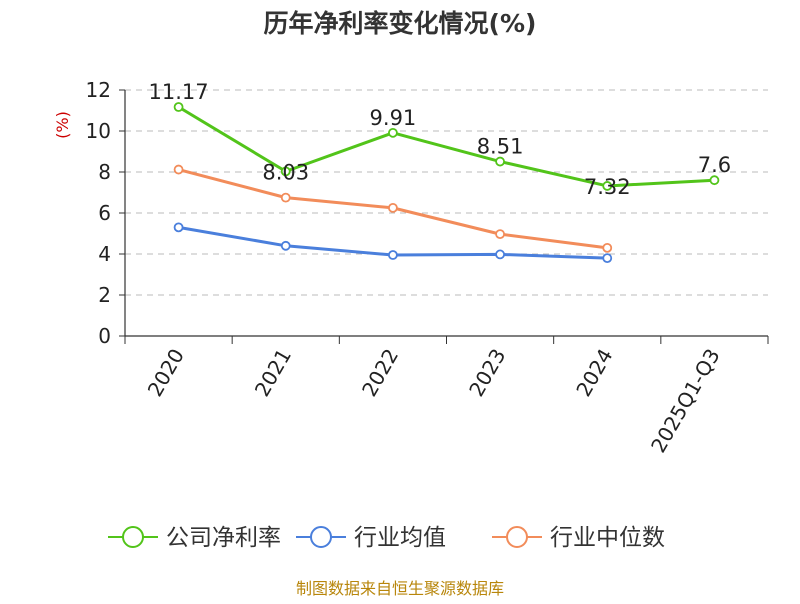  I want to click on x-tick-label: 2023, so click(487, 373).